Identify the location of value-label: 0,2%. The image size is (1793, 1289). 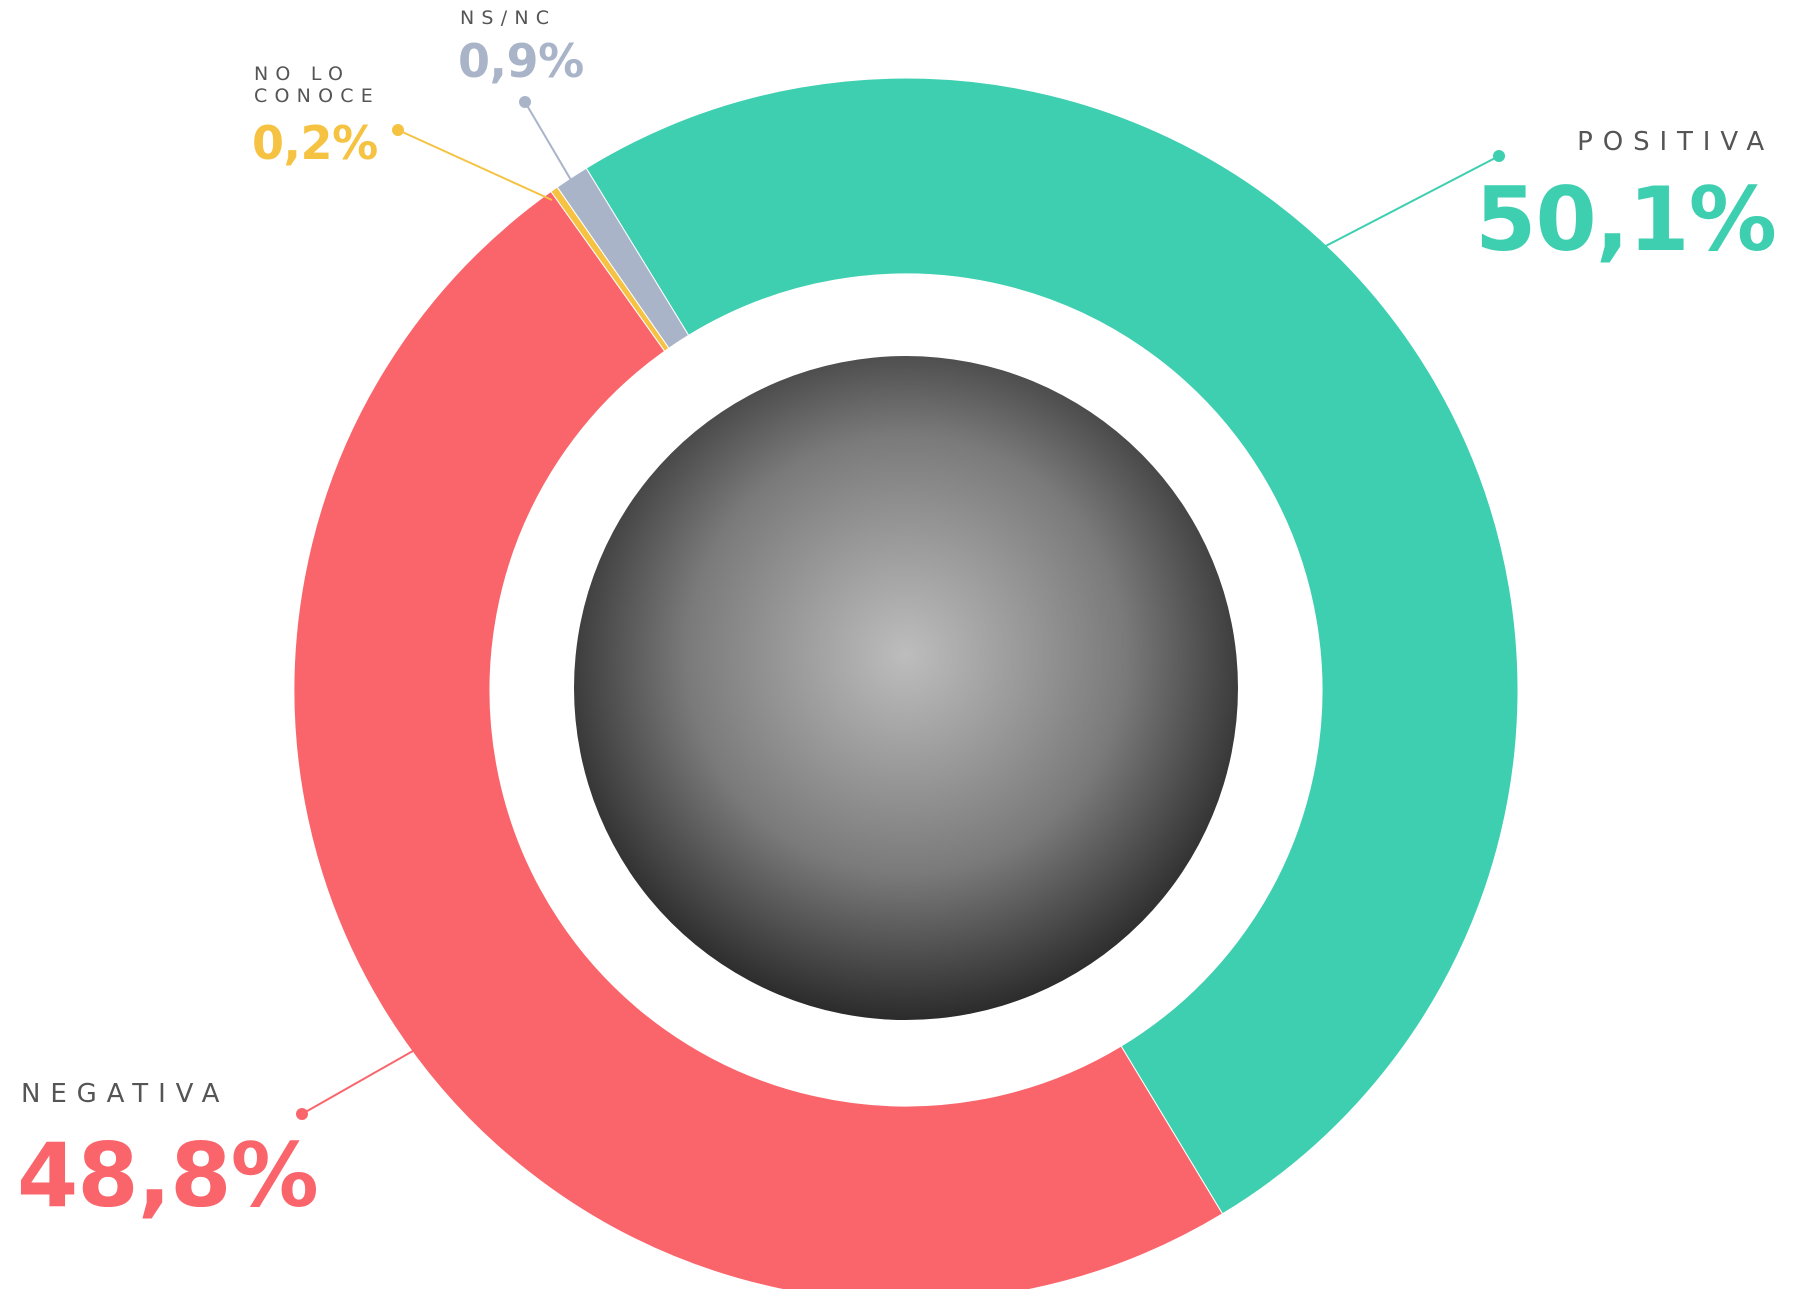
(315, 143).